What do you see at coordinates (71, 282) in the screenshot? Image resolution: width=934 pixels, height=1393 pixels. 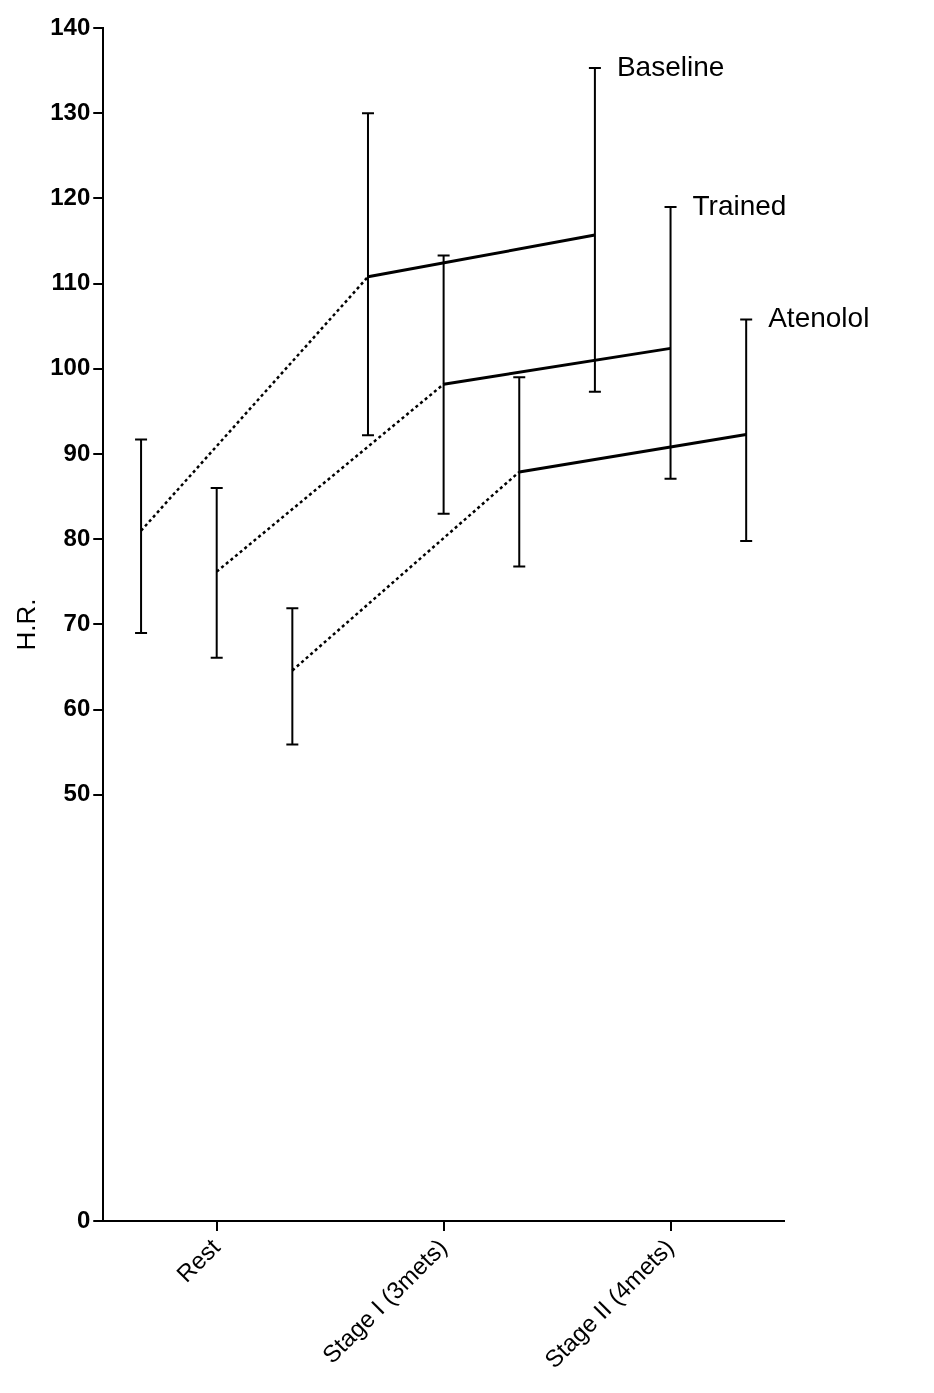 I see `y-tick-label: 110` at bounding box center [71, 282].